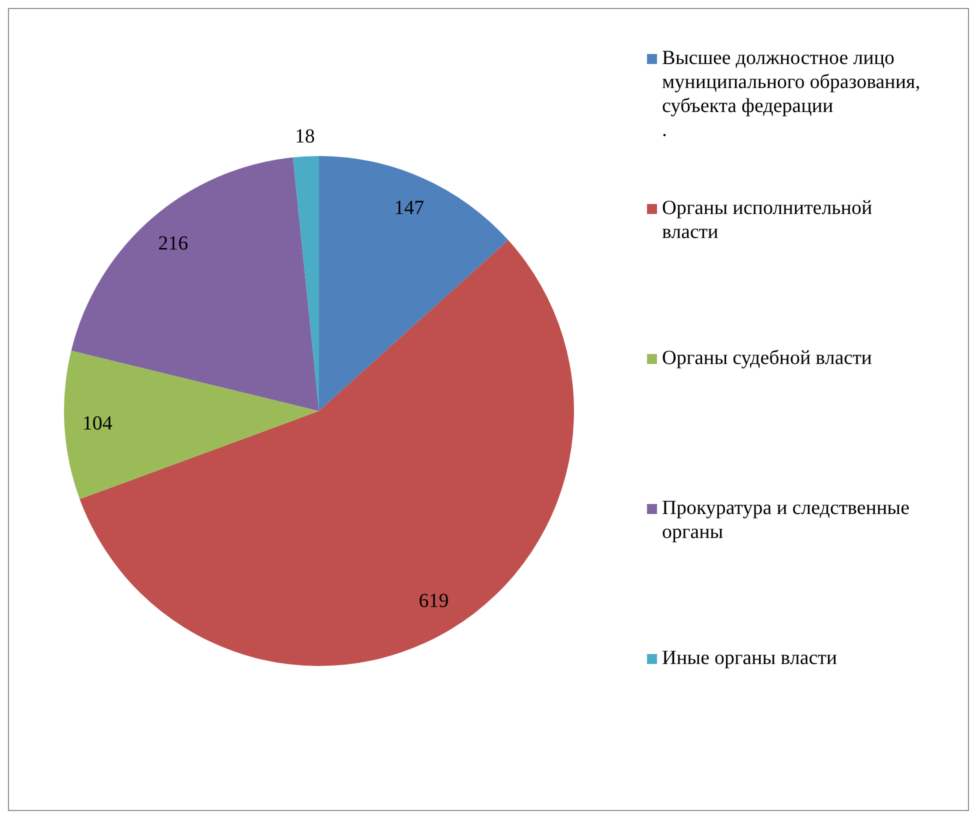  What do you see at coordinates (433, 601) in the screenshot?
I see `data-label: 619` at bounding box center [433, 601].